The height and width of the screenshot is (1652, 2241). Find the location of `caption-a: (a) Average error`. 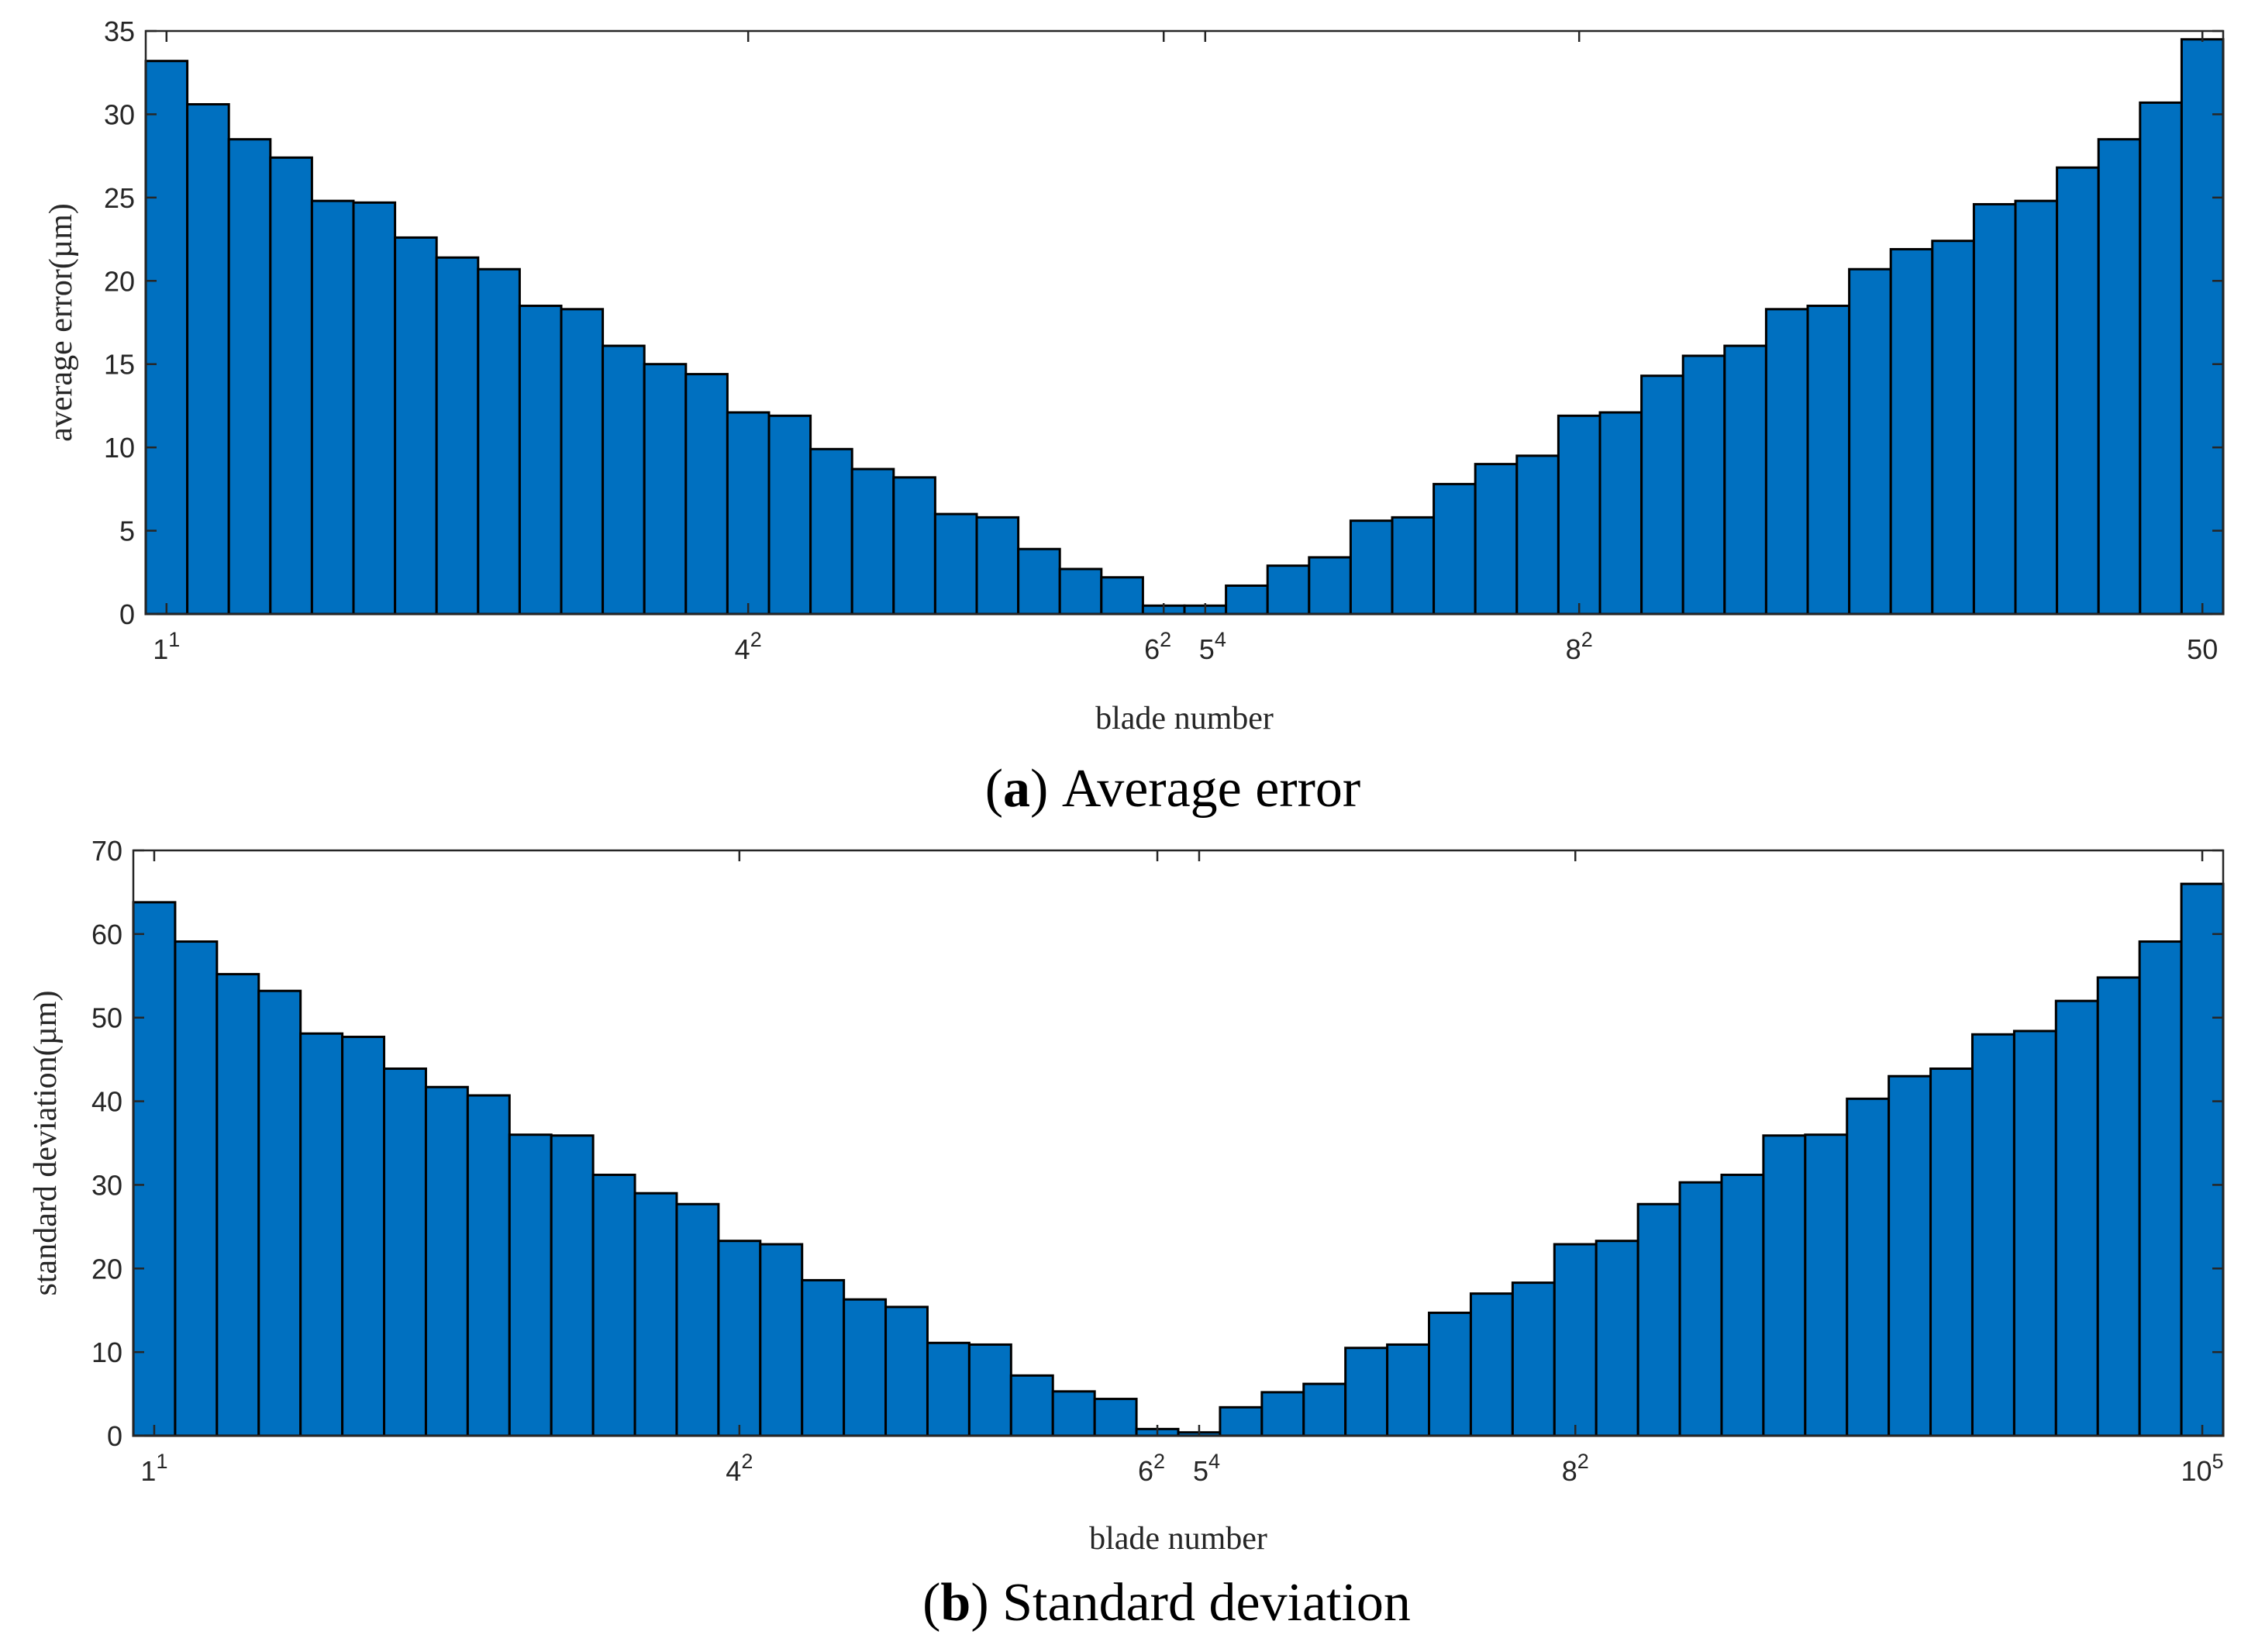

caption-a: (a) Average error is located at coordinates (1173, 789).